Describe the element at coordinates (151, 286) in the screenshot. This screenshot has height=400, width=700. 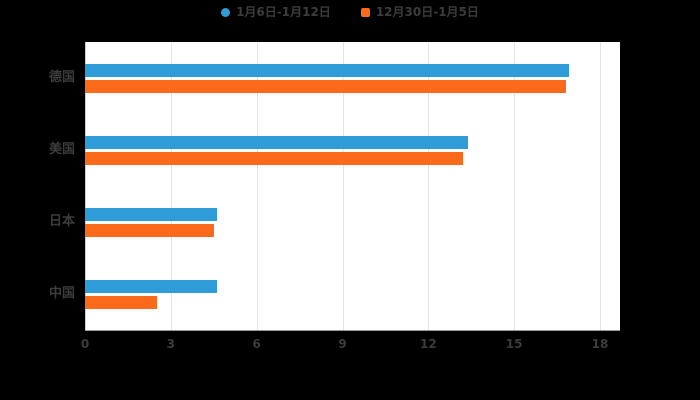
I see `bar-cat4-series1` at that location.